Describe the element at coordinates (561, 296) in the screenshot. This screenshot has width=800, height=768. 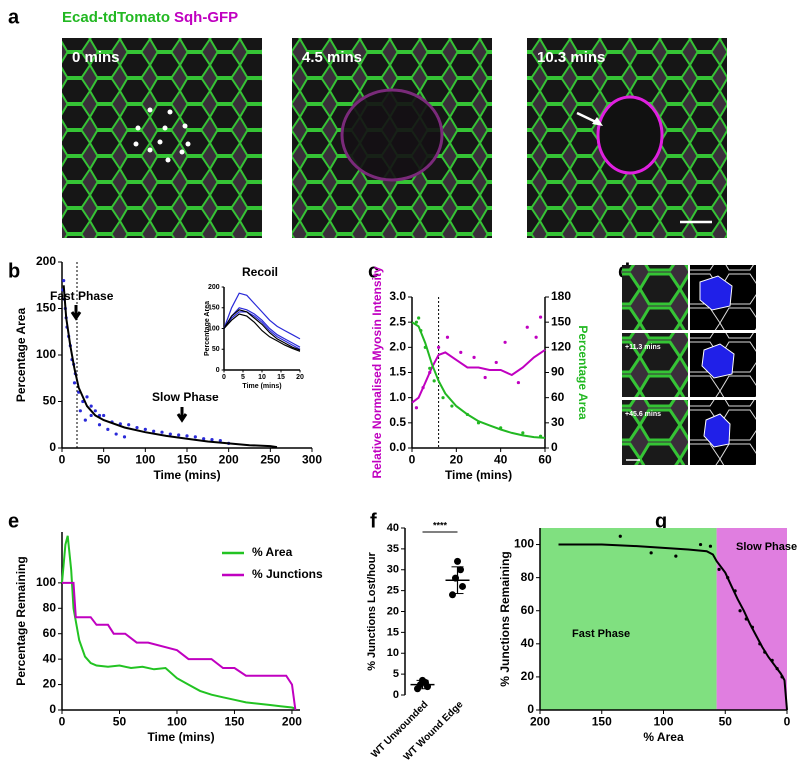
I see `y2-tick-label: 180` at that location.